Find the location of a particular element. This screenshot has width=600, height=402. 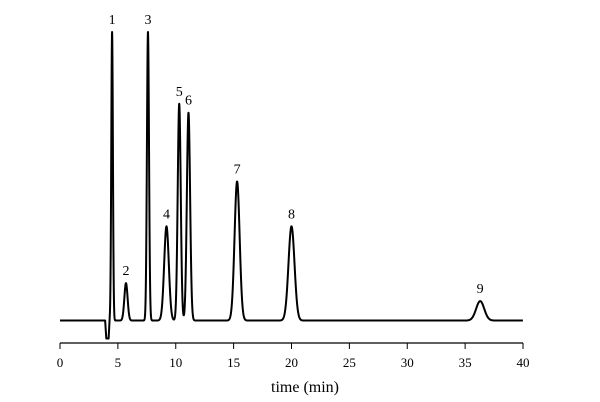

peak-label-7: 7 is located at coordinates (237, 170).